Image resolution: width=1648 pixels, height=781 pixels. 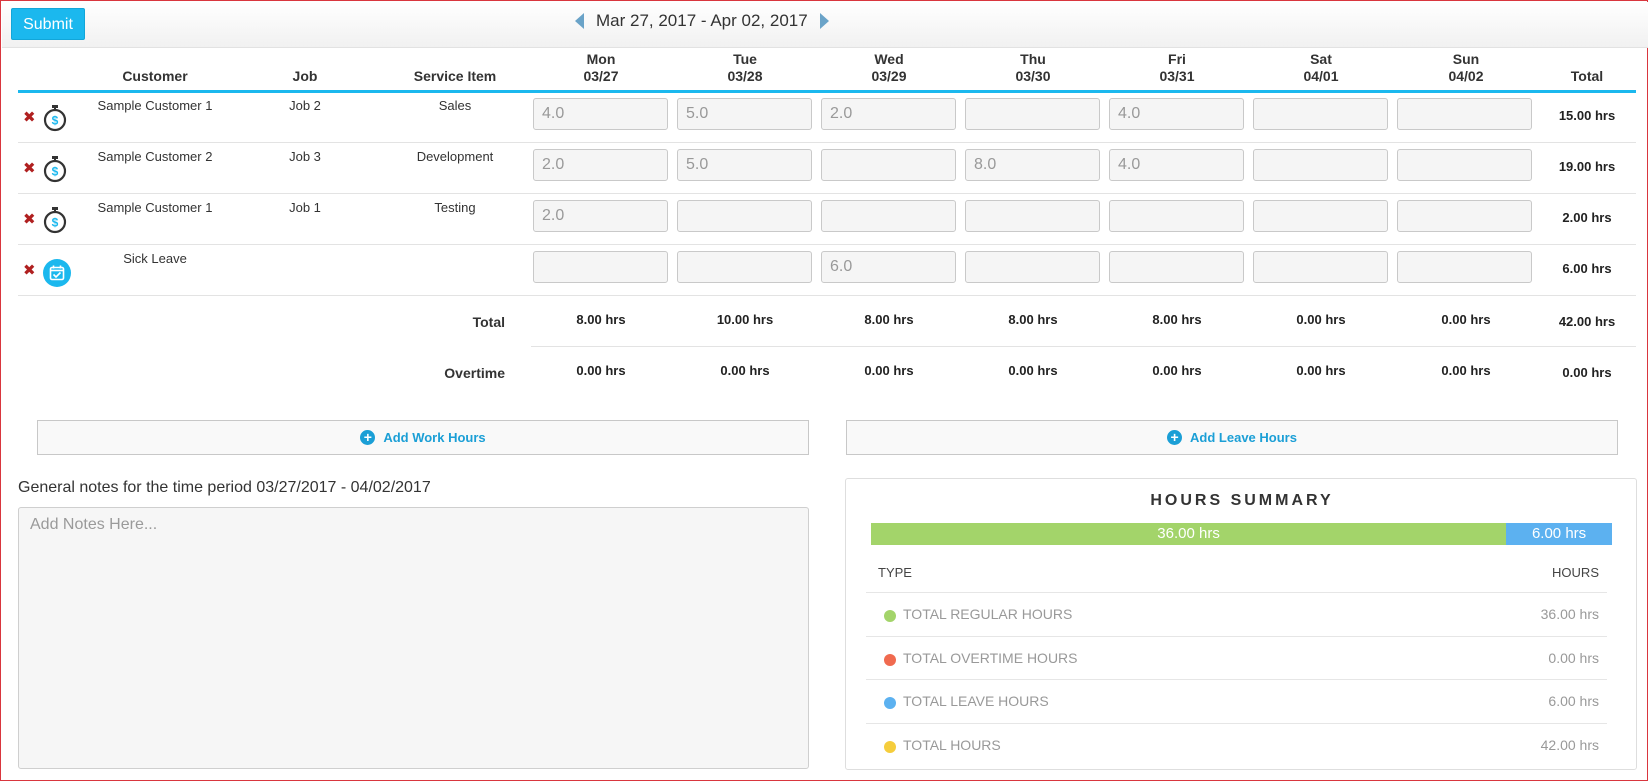 What do you see at coordinates (1587, 268) in the screenshot?
I see `row-total: 6.00 hrs` at bounding box center [1587, 268].